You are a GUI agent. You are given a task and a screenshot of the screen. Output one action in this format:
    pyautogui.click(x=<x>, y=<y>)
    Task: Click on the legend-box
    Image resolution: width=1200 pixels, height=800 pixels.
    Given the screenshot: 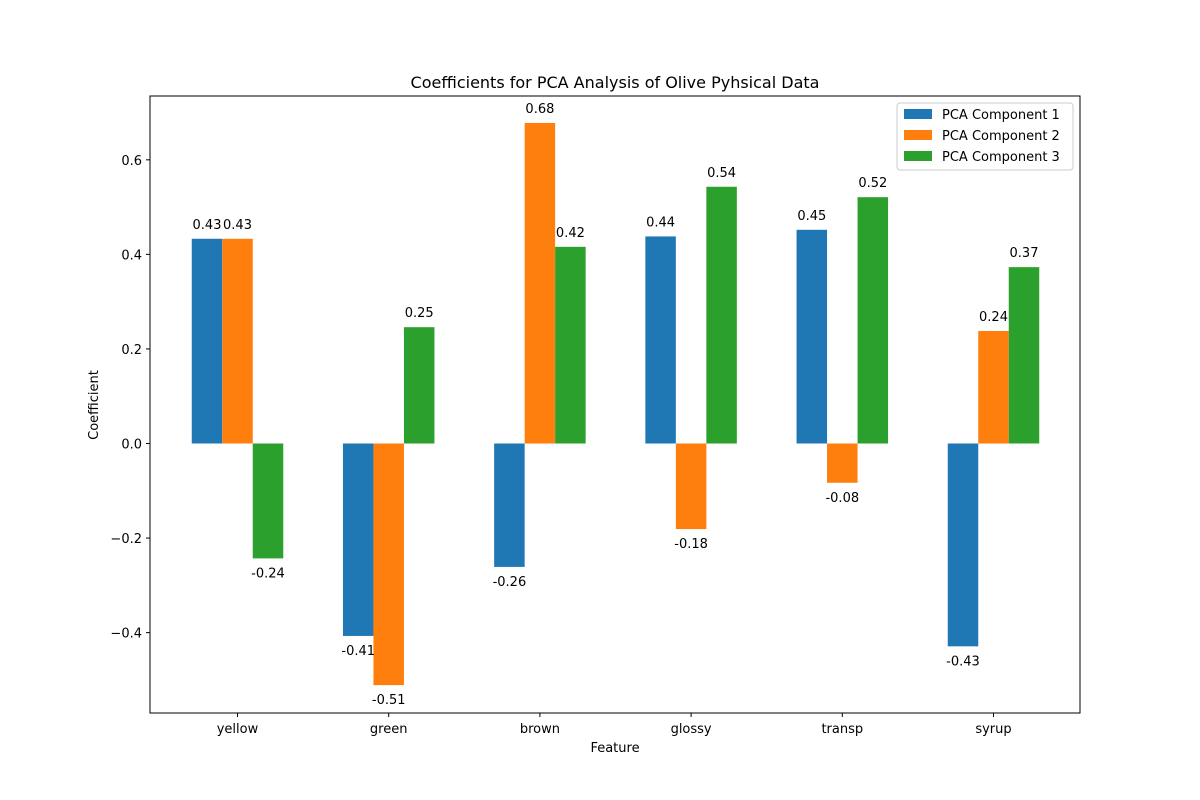 What is the action you would take?
    pyautogui.click(x=985, y=136)
    